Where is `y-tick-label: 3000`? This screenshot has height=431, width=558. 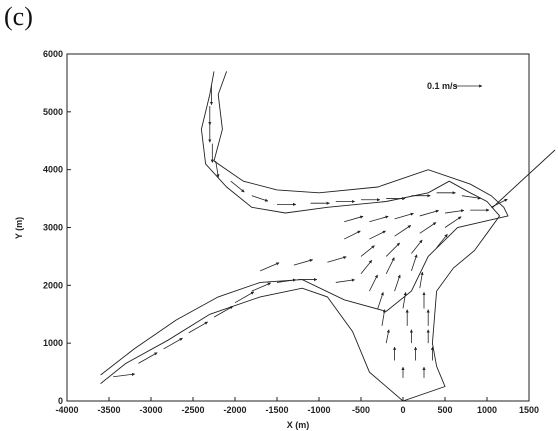
y-tick-label: 3000 is located at coordinates (53, 228).